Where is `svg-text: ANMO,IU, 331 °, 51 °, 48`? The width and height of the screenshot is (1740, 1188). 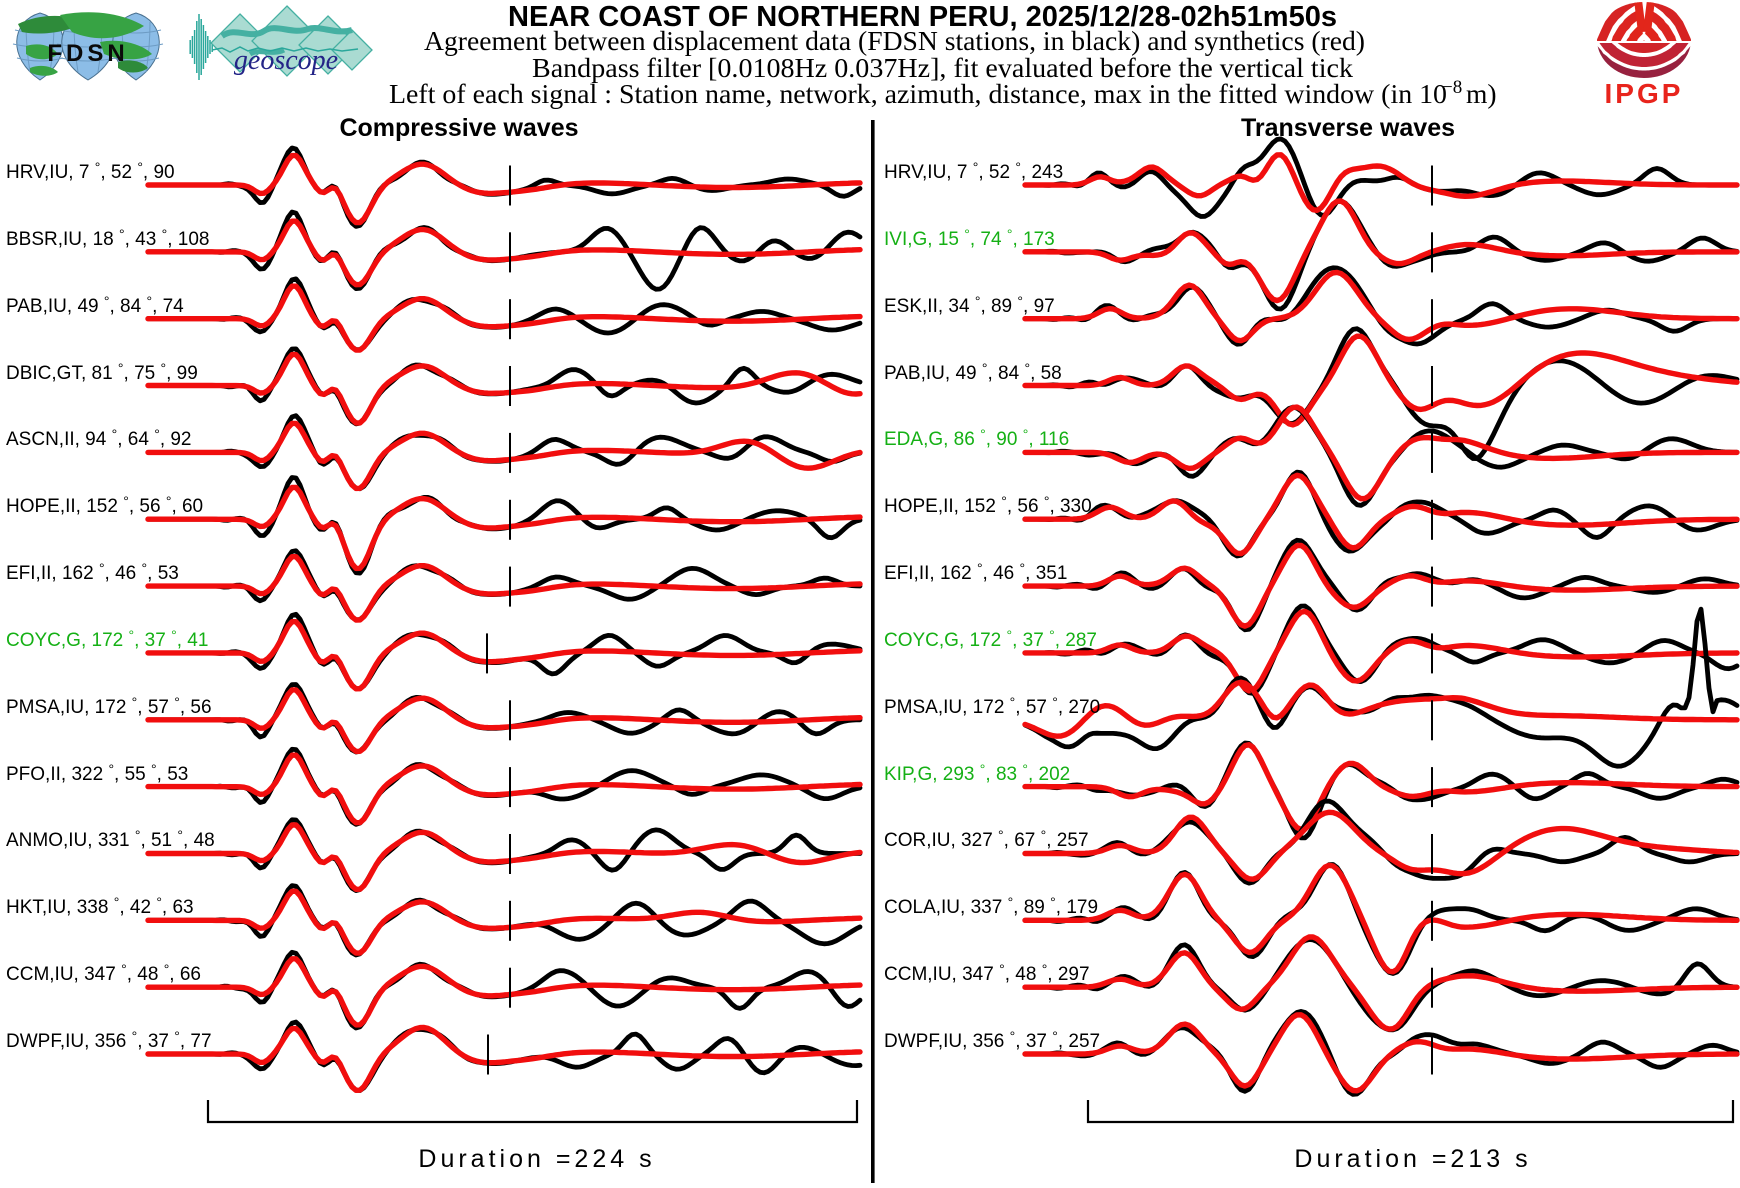 svg-text: ANMO,IU, 331 °, 51 °, 48 is located at coordinates (110, 839).